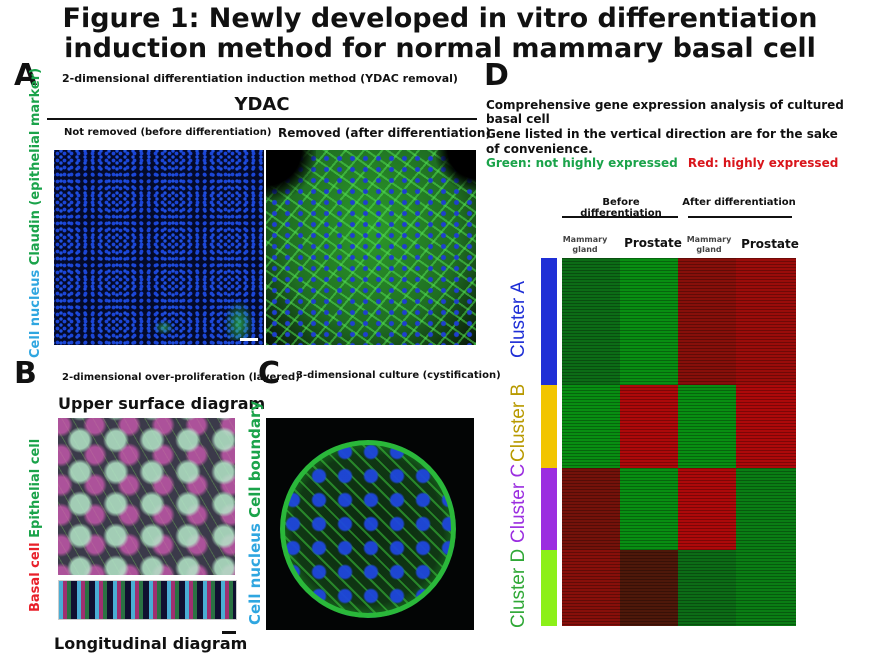  I want to click on heatmap, so click(679, 442).